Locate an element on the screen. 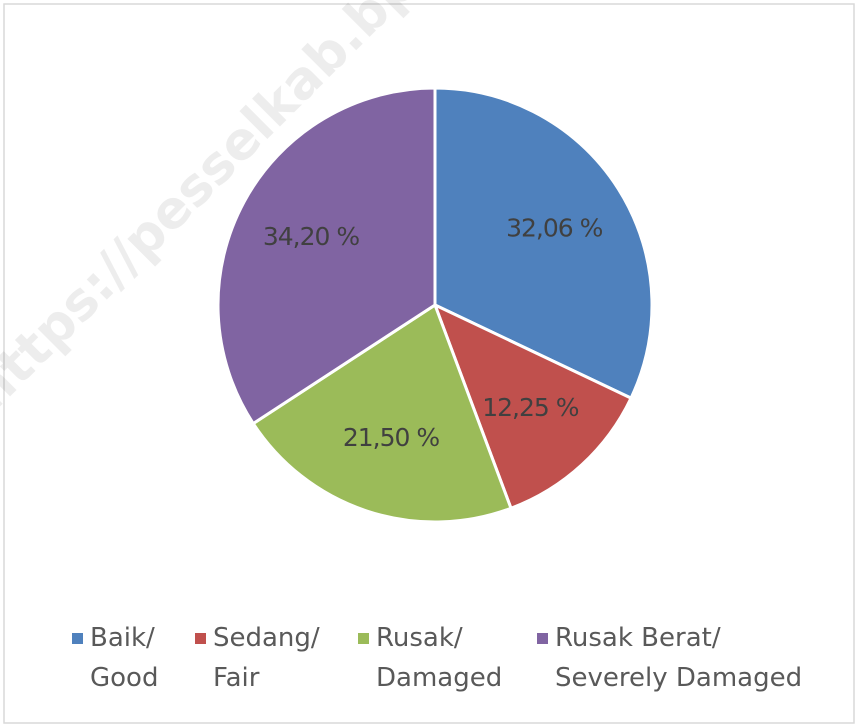 This screenshot has height=727, width=858. data-label: 32,06 % is located at coordinates (554, 228).